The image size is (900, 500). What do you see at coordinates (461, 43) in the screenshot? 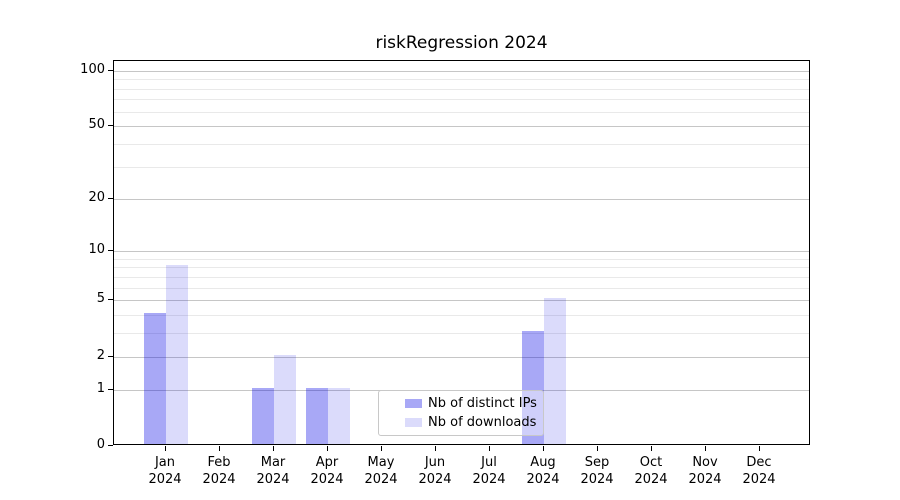
I see `chart-title: riskRegression 2024` at bounding box center [461, 43].